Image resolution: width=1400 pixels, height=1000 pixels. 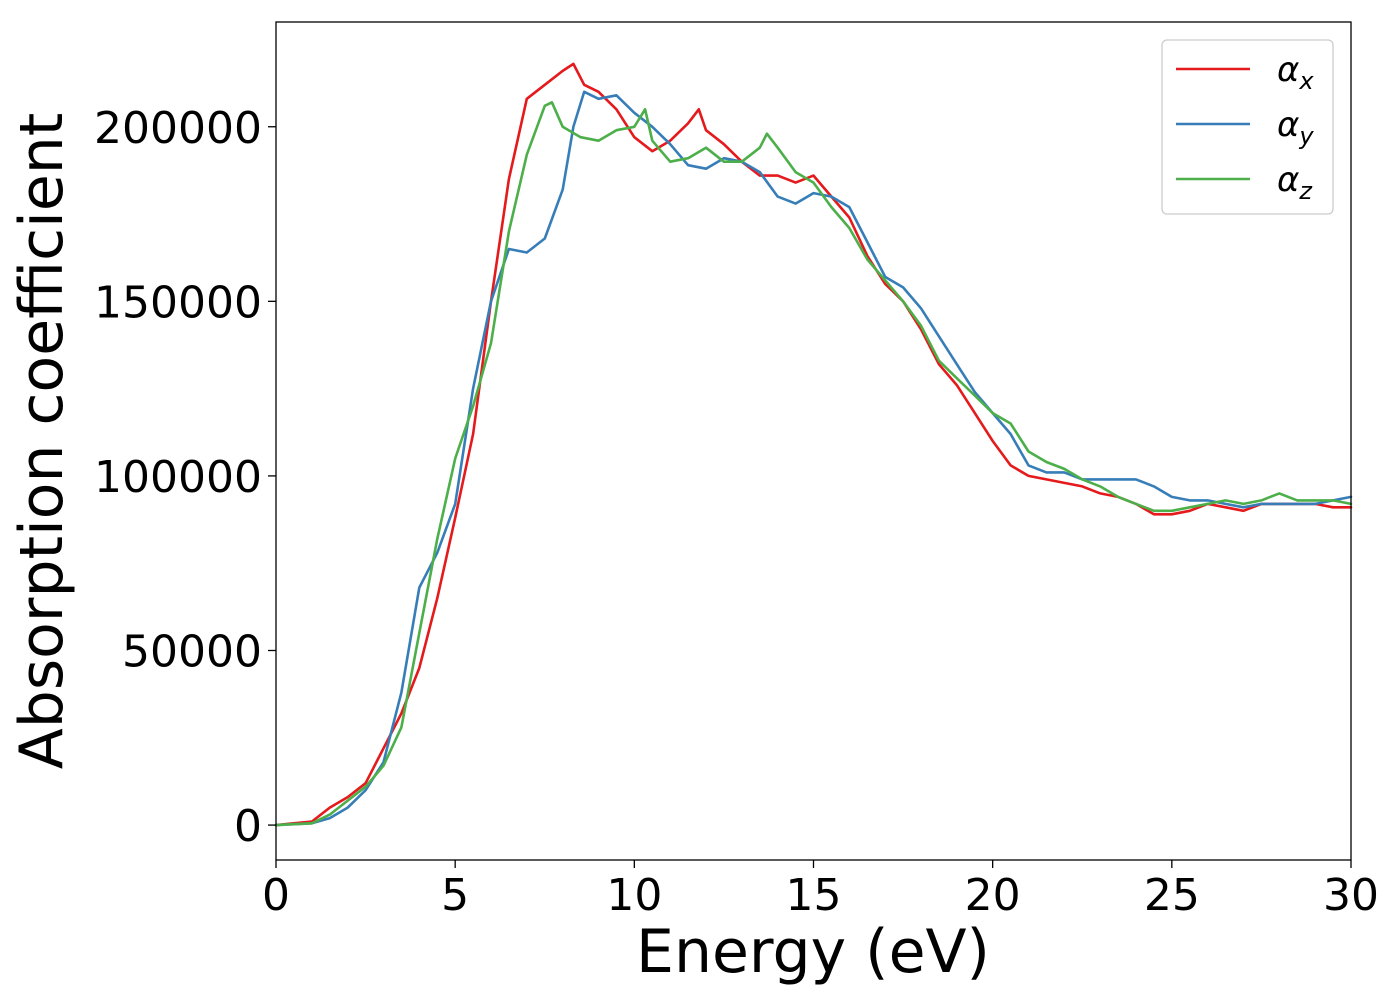 I want to click on x-tick-label: 15, so click(x=814, y=895).